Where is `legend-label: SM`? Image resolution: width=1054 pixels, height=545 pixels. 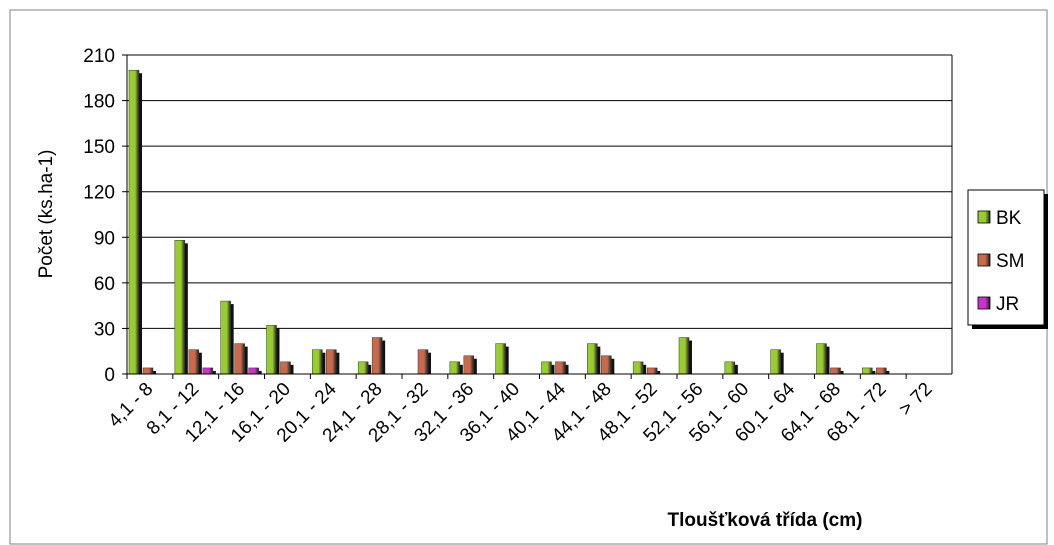
legend-label: SM is located at coordinates (1010, 261).